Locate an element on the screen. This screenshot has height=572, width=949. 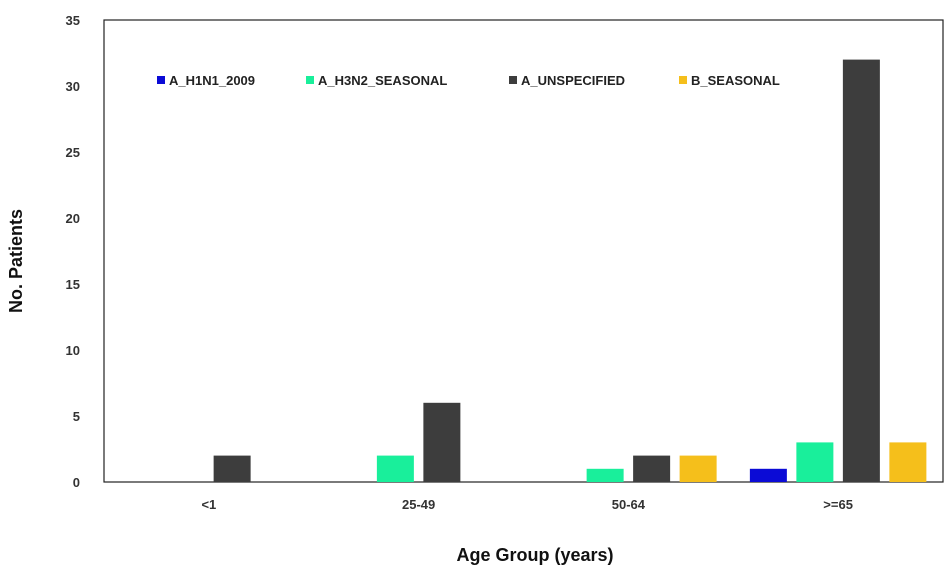
x-tick-label: <1 is located at coordinates (208, 504).